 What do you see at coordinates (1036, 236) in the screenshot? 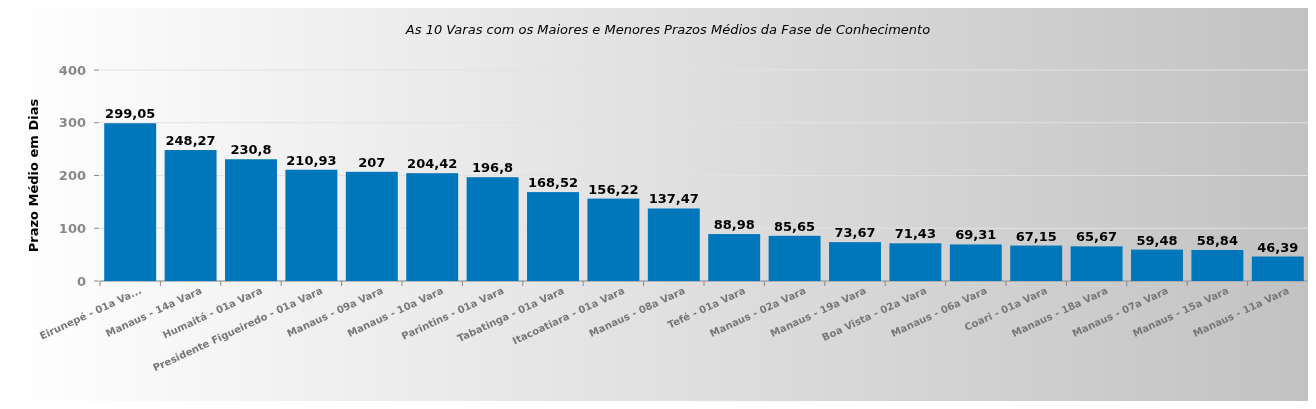
I see `data-label: 67,15` at bounding box center [1036, 236].